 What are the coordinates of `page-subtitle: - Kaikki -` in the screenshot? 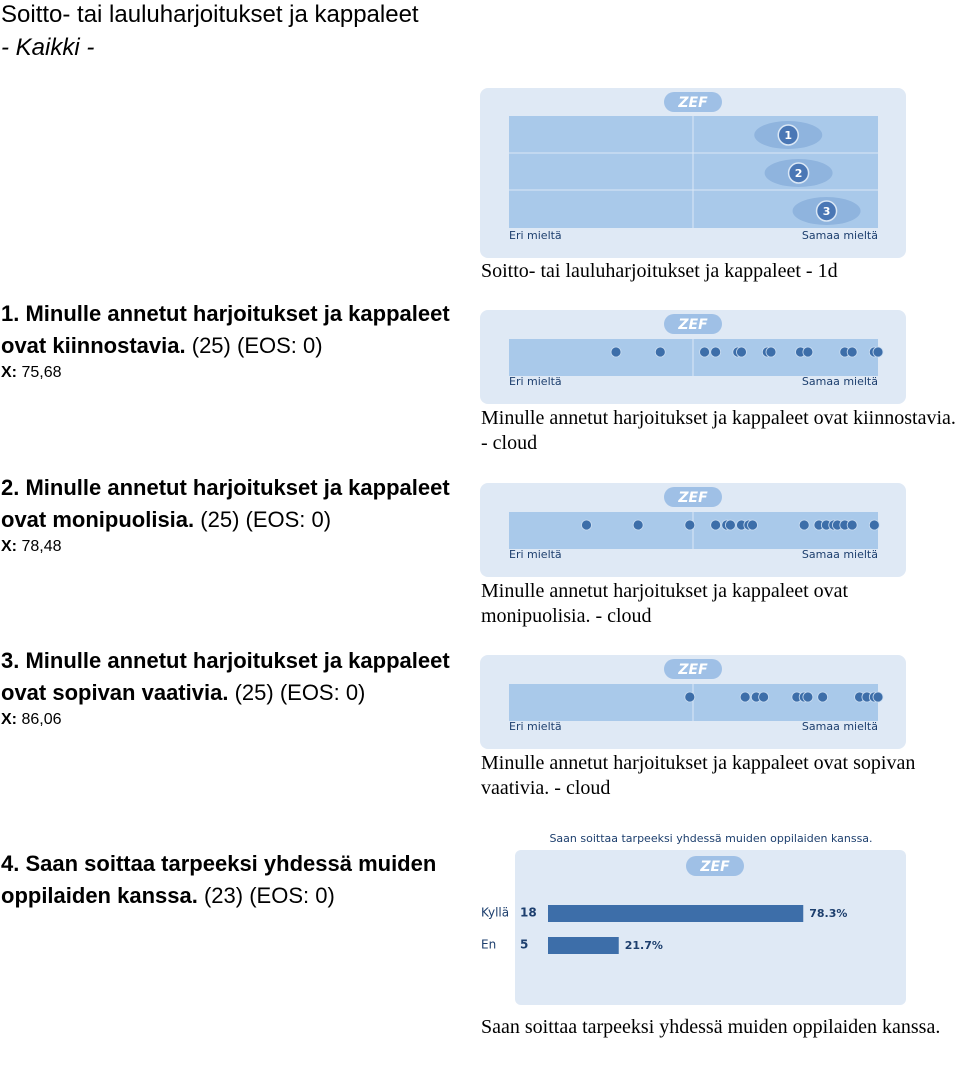 It's located at (48, 47).